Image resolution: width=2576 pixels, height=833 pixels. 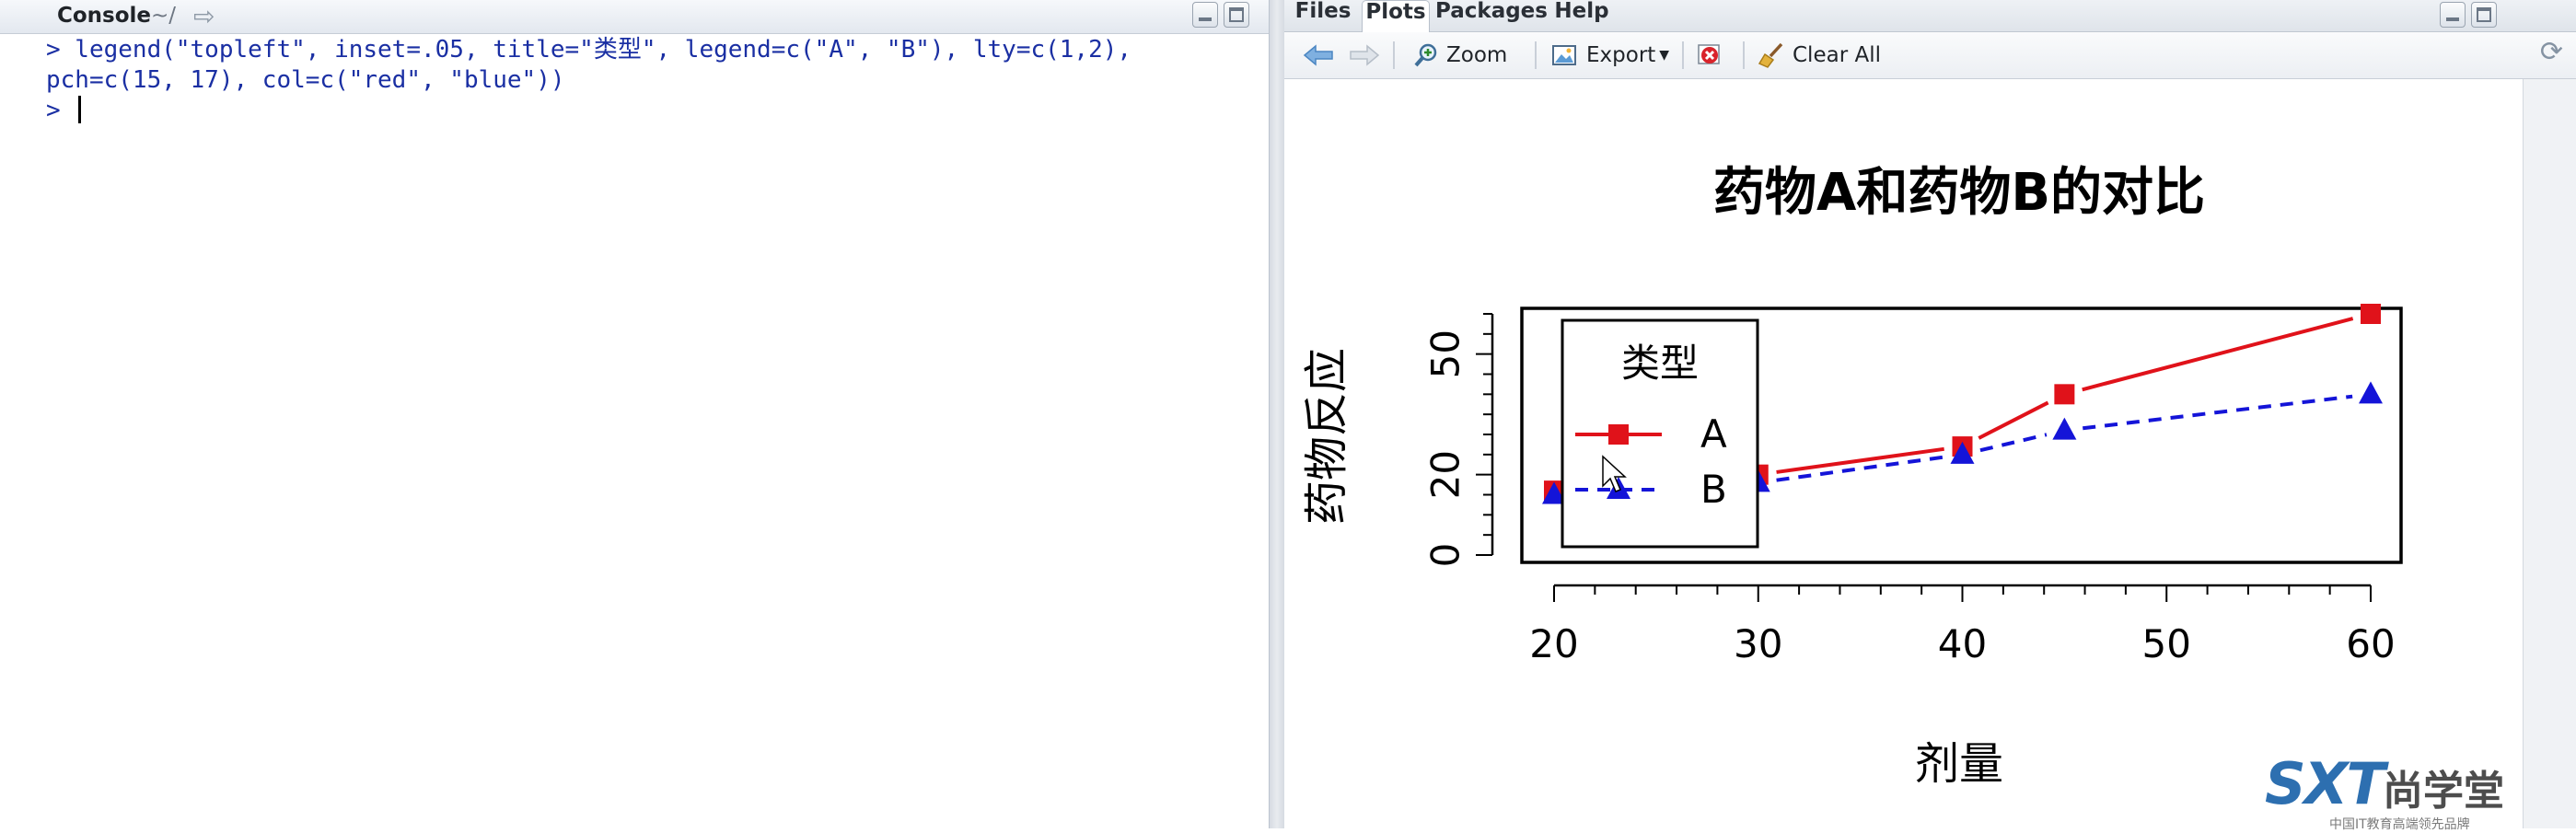 I want to click on watermark-name: 尚学堂, so click(x=2443, y=791).